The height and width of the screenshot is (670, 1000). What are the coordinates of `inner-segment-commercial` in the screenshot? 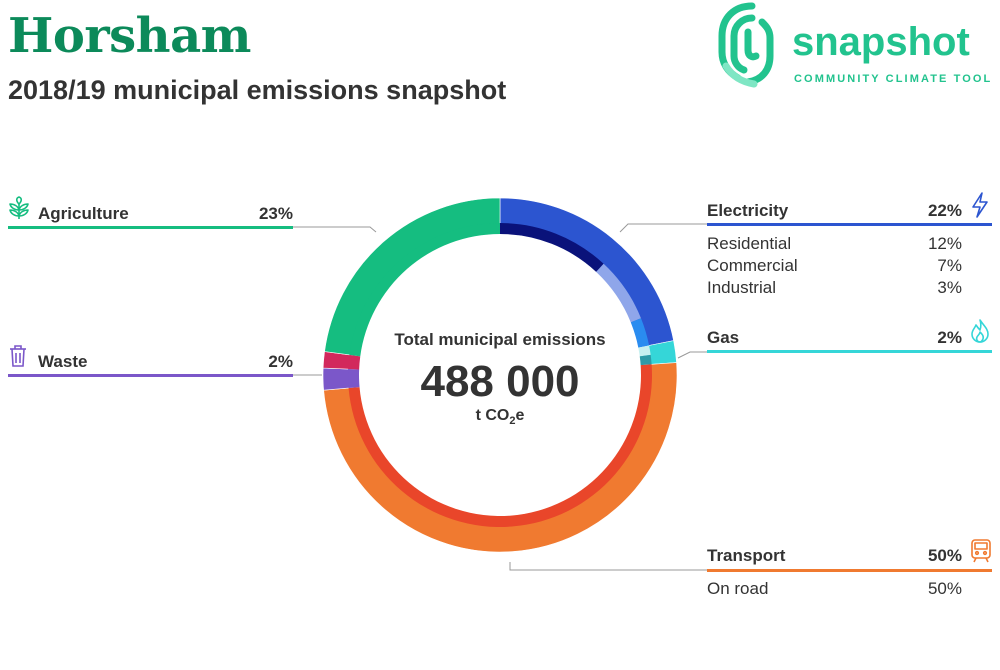 It's located at (618, 293).